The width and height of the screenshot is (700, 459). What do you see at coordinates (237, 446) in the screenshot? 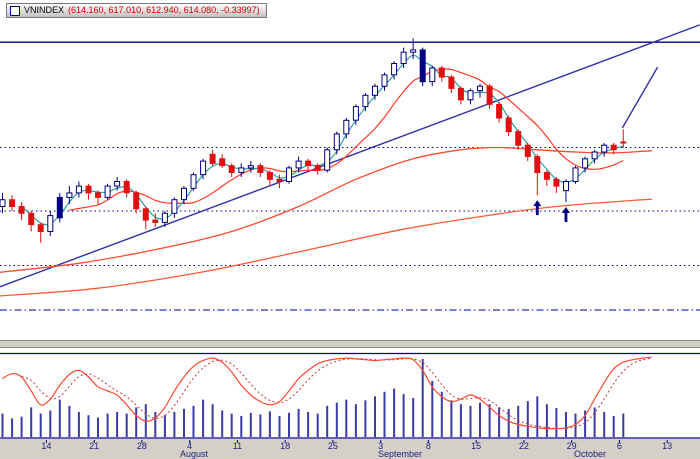
I see `x-tick-label: 11` at bounding box center [237, 446].